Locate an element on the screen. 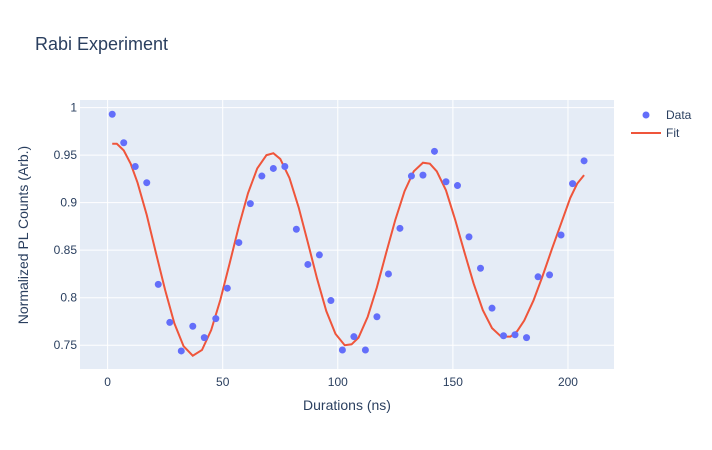 This screenshot has height=450, width=712. legend: Data Fit is located at coordinates (661, 124).